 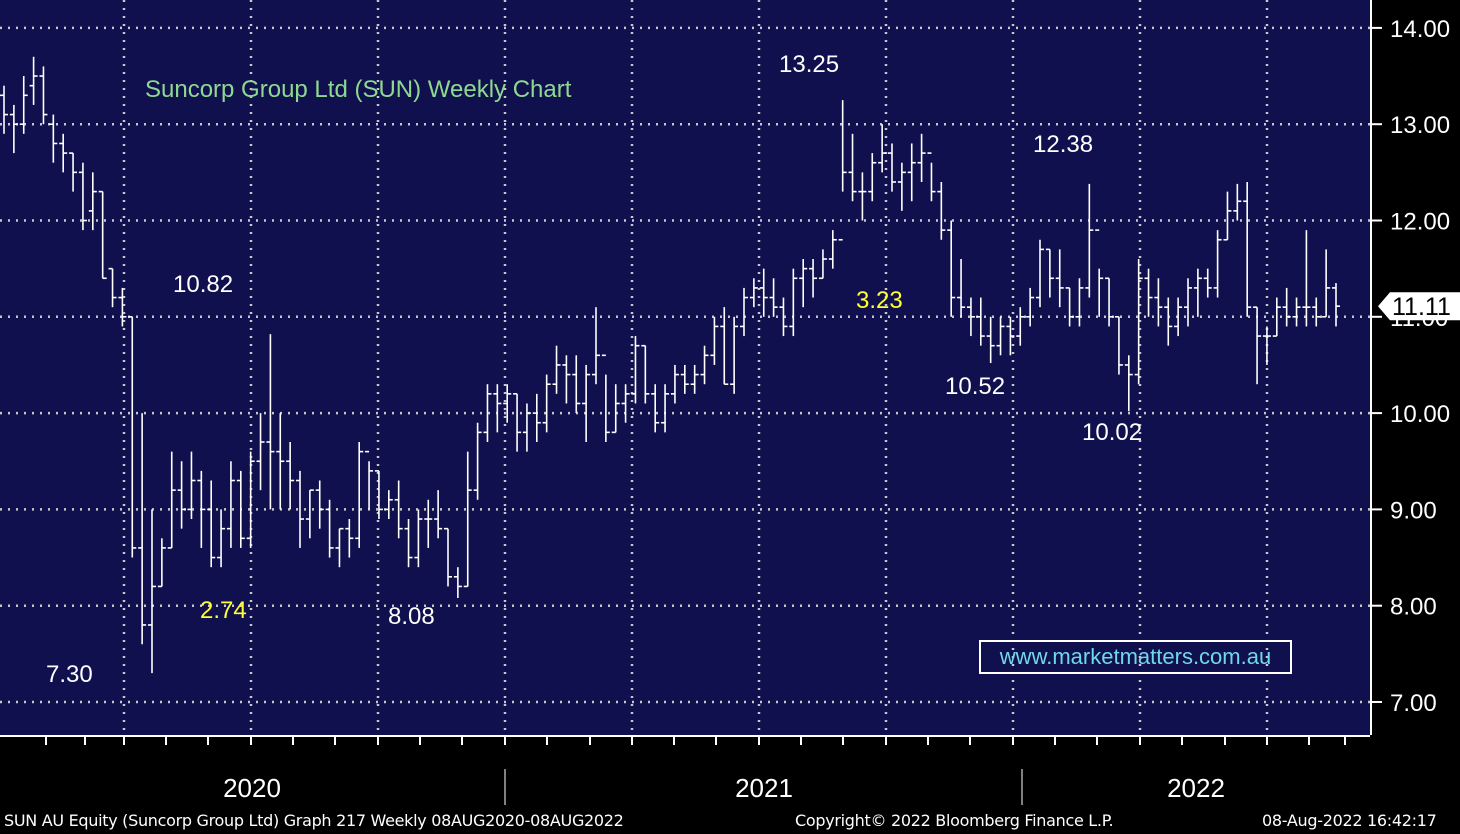 I want to click on y-tick-label: 14.00, so click(x=1420, y=29).